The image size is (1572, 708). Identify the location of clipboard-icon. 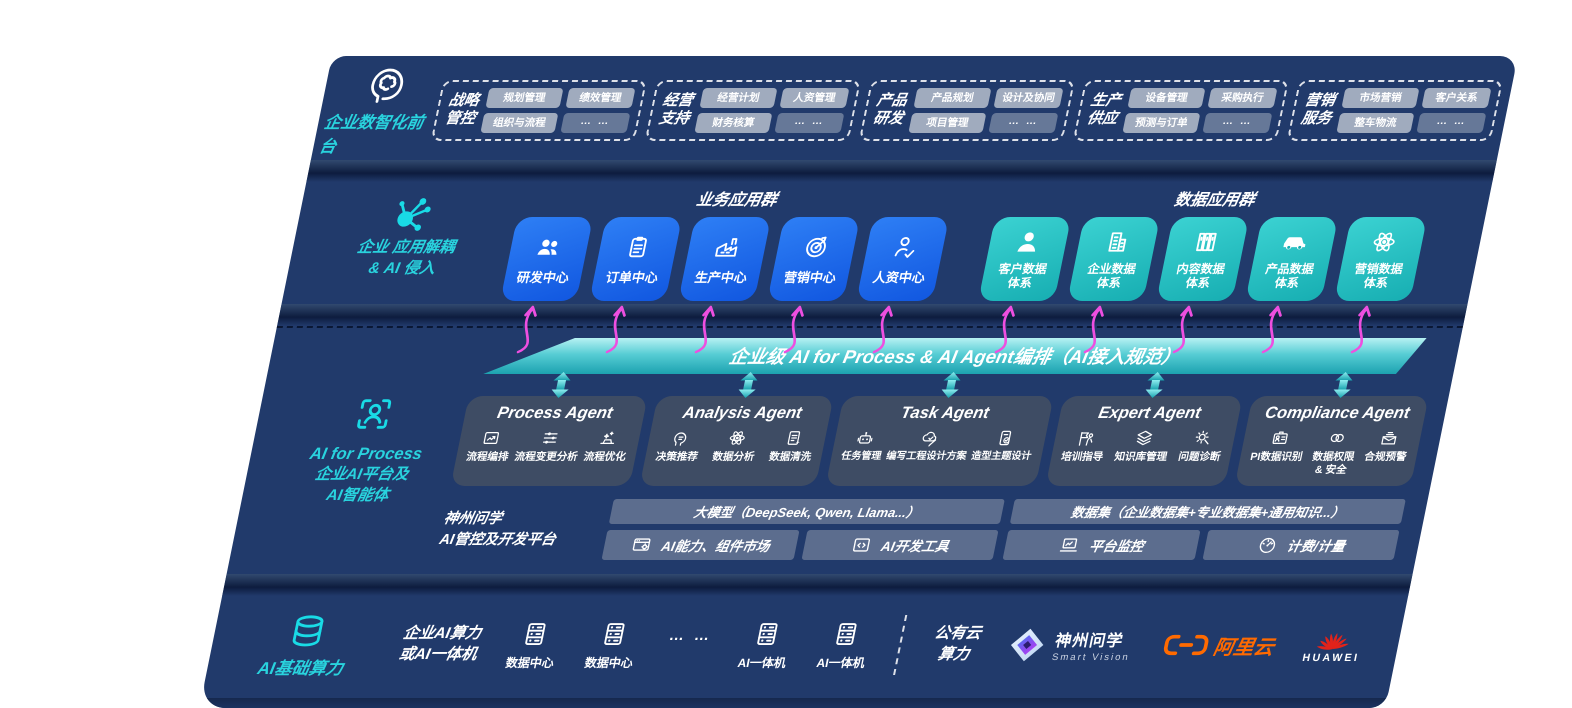
(638, 247).